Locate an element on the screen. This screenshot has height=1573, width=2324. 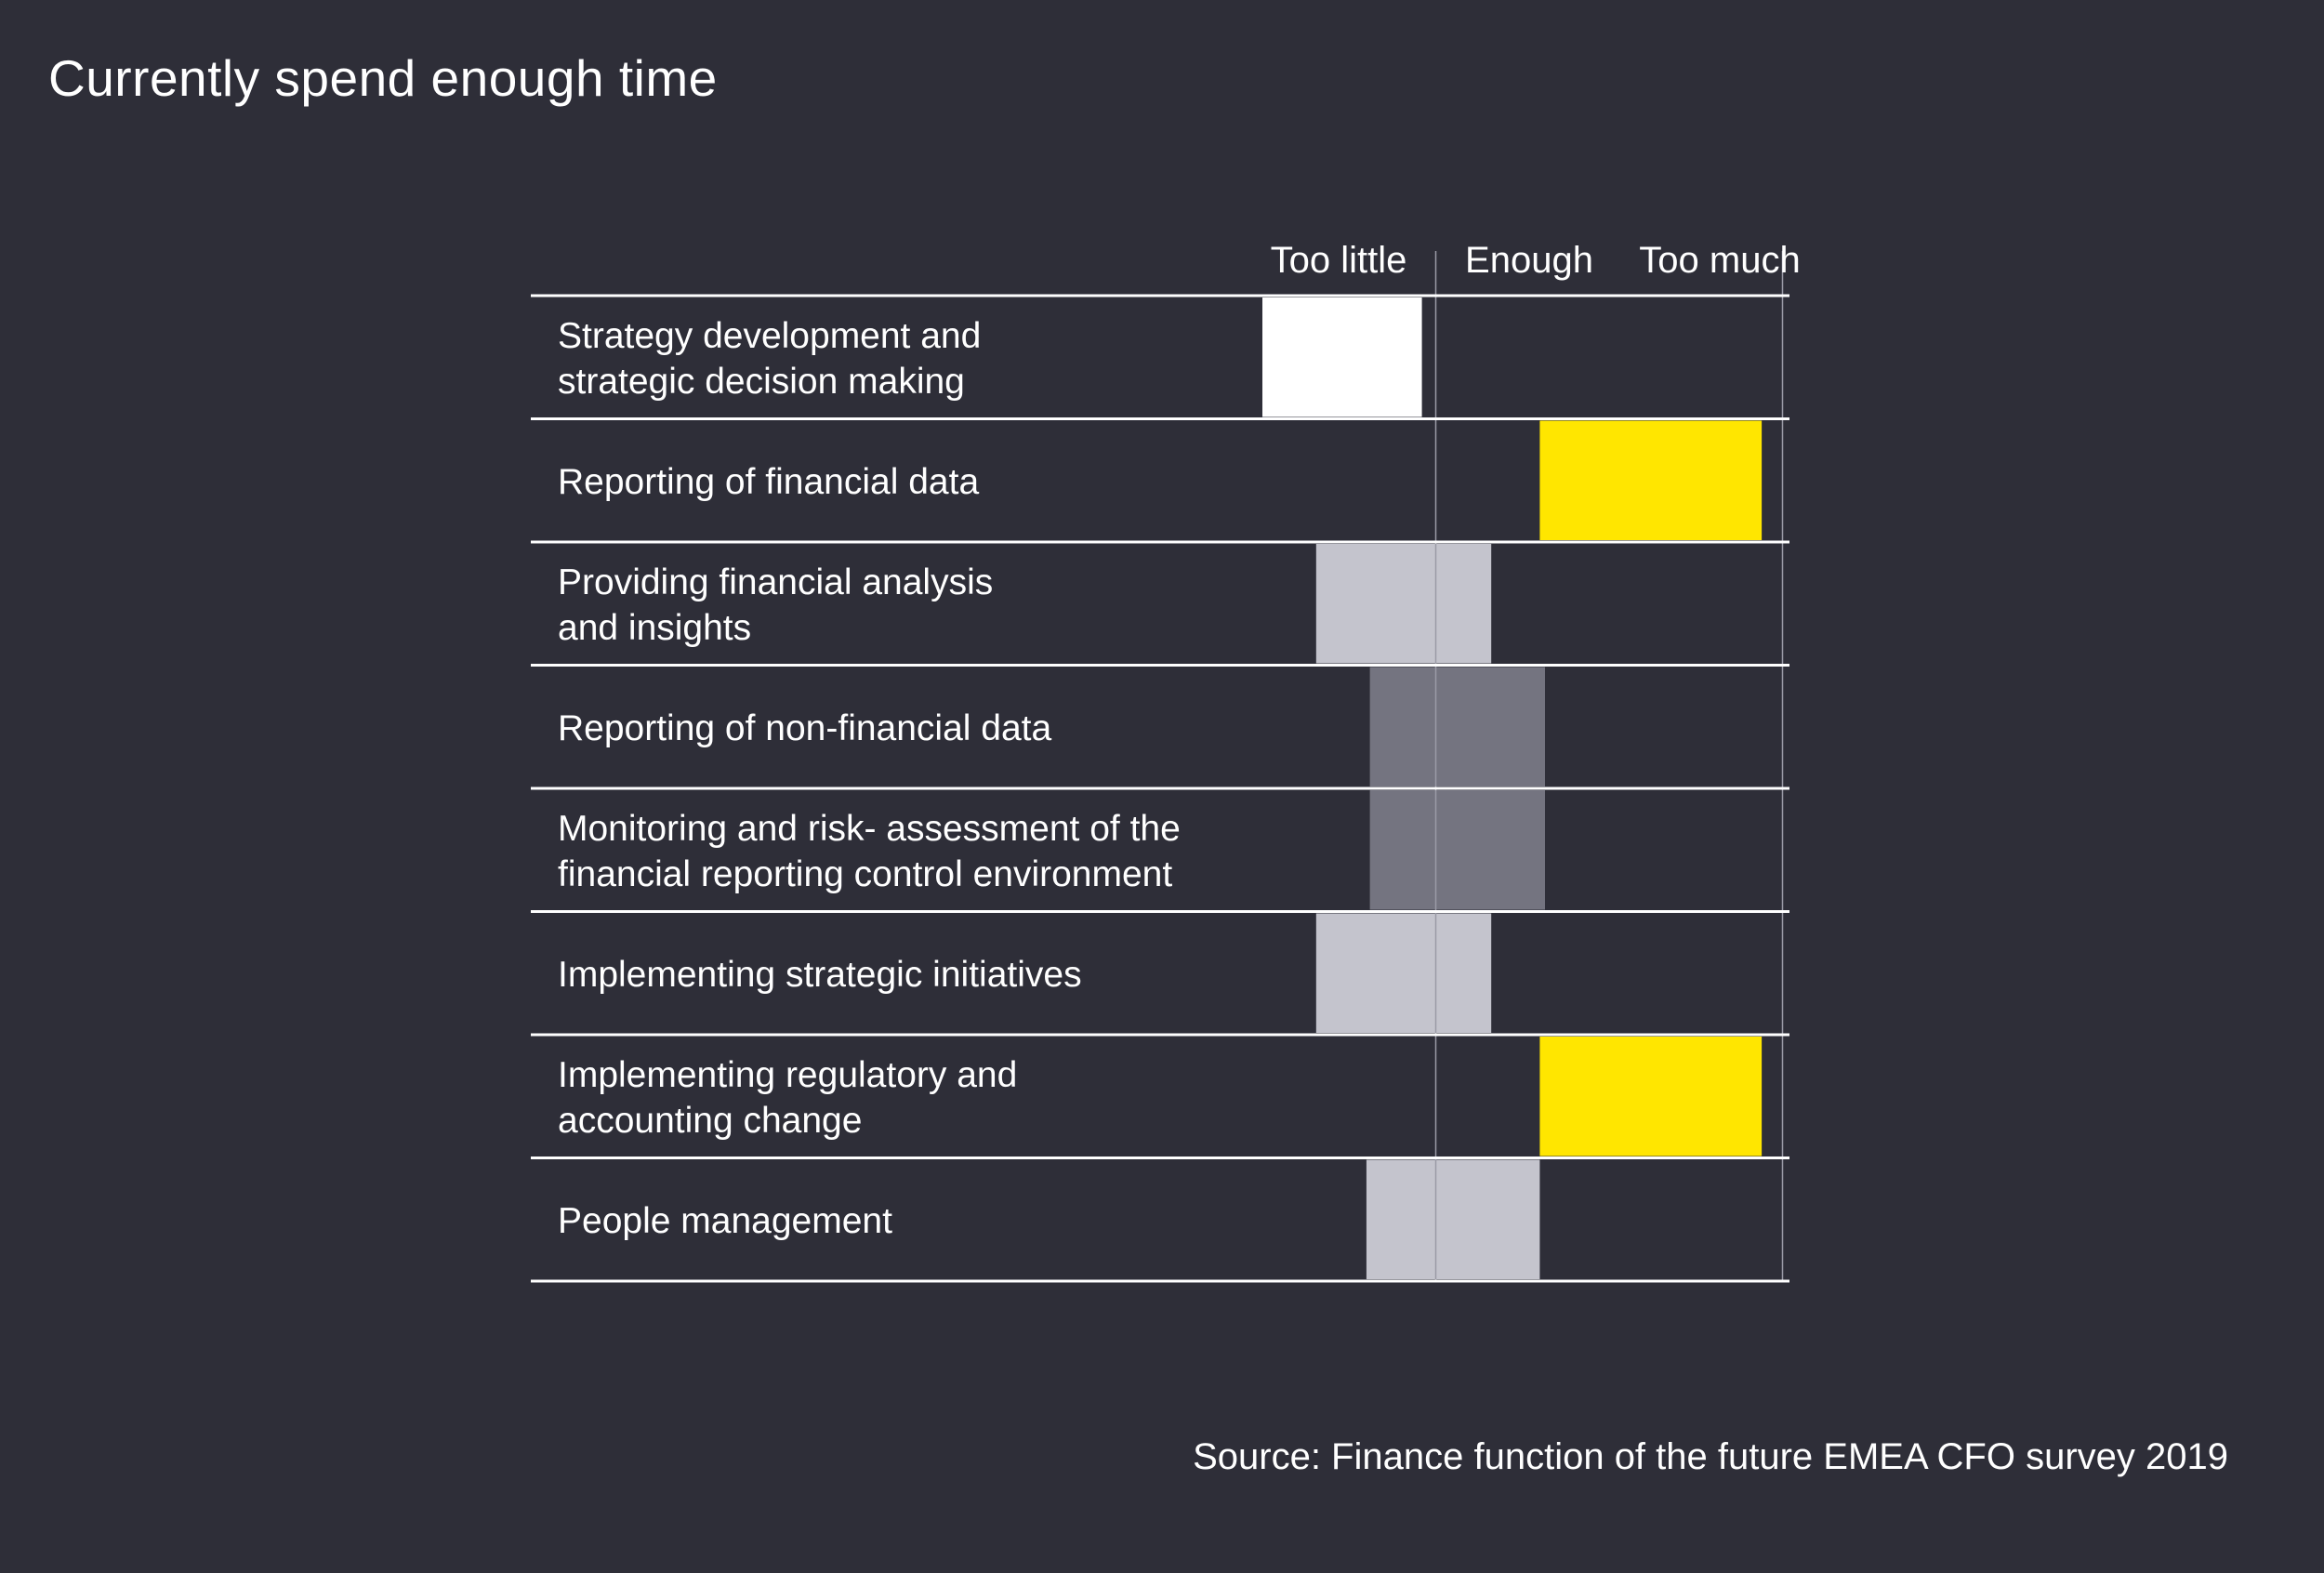
row-label: Reporting of financial data is located at coordinates (768, 482).